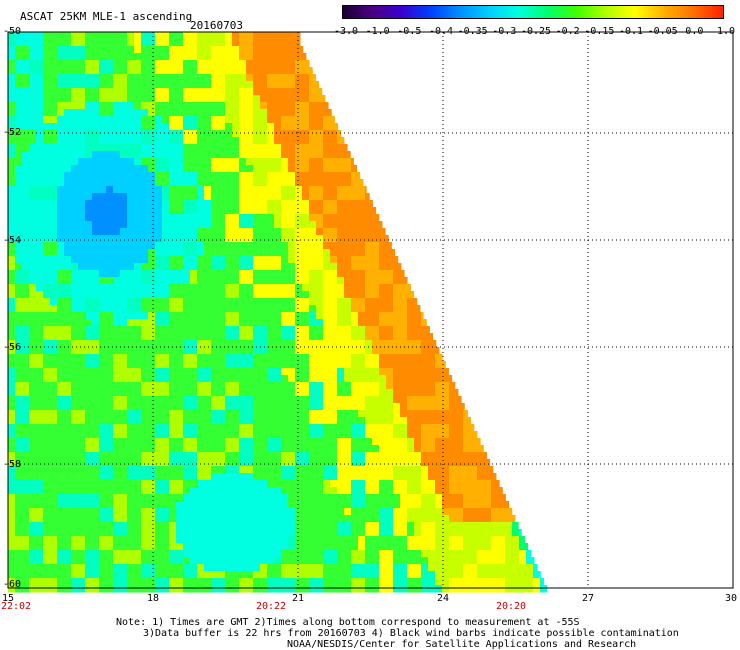 This screenshot has width=740, height=650. What do you see at coordinates (12, 584) in the screenshot?
I see `y-tick-label: -60` at bounding box center [12, 584].